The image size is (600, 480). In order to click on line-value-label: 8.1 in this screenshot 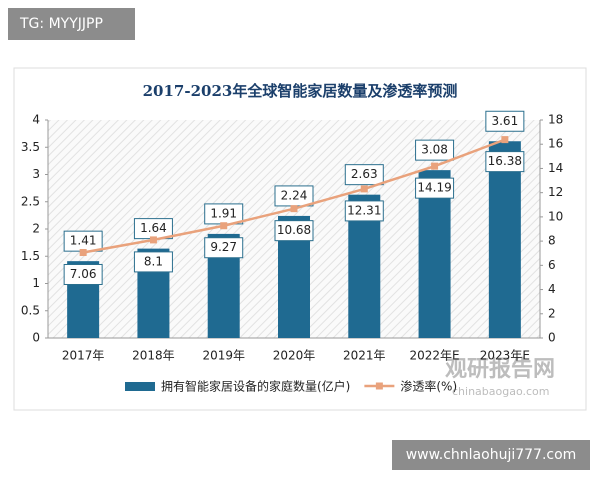, I will do `click(153, 261)`.